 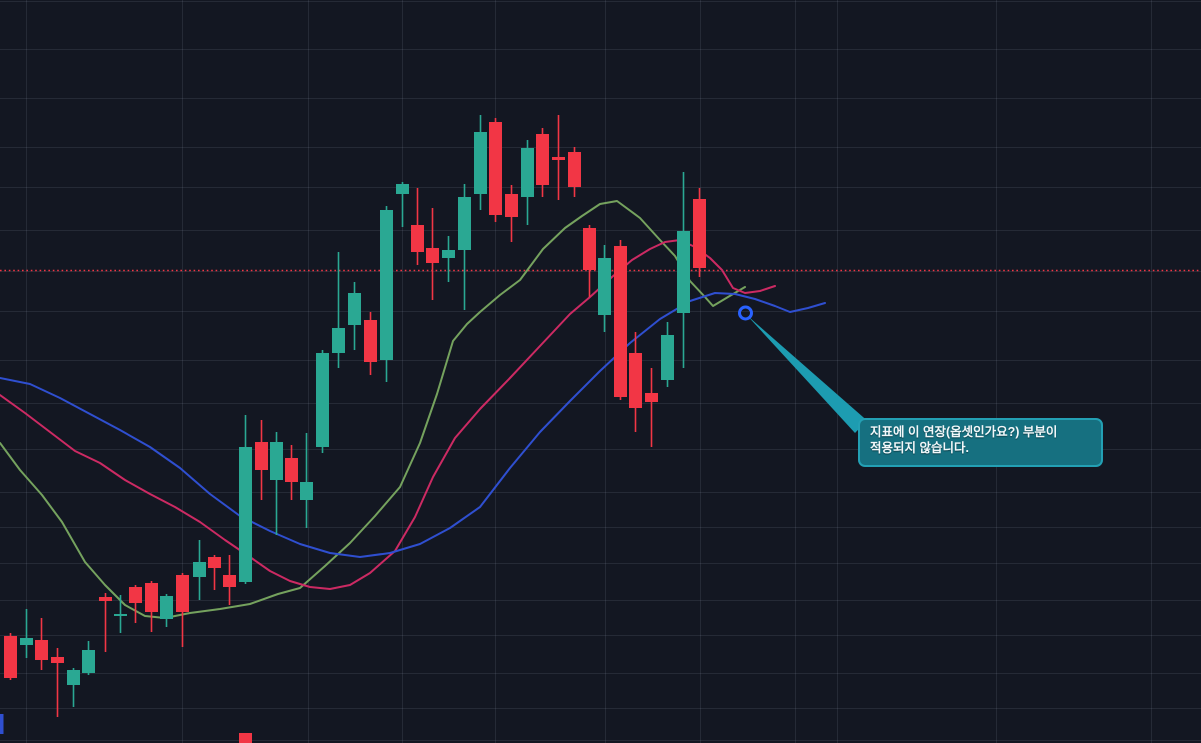 I want to click on annotation-text-line1: 지표에 이 연장(옵셋인가요?) 부분이, so click(x=964, y=432).